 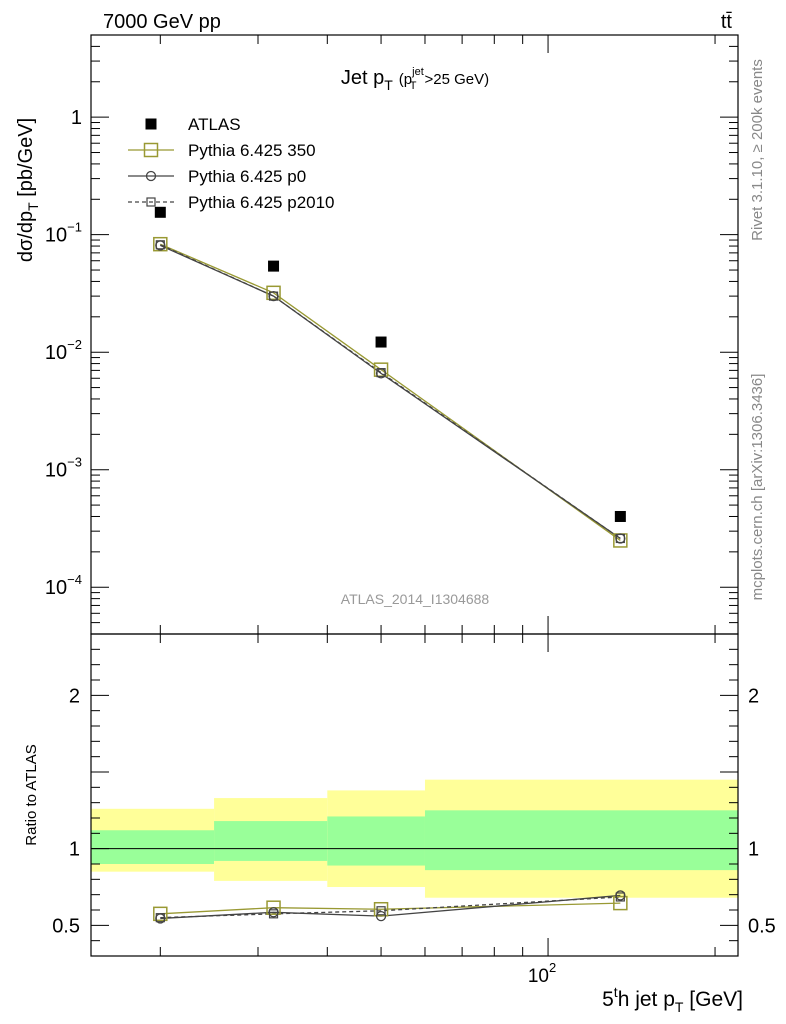 What do you see at coordinates (415, 79) in the screenshot?
I see `chart-title: Jet pT (pjet T >25 GeV)` at bounding box center [415, 79].